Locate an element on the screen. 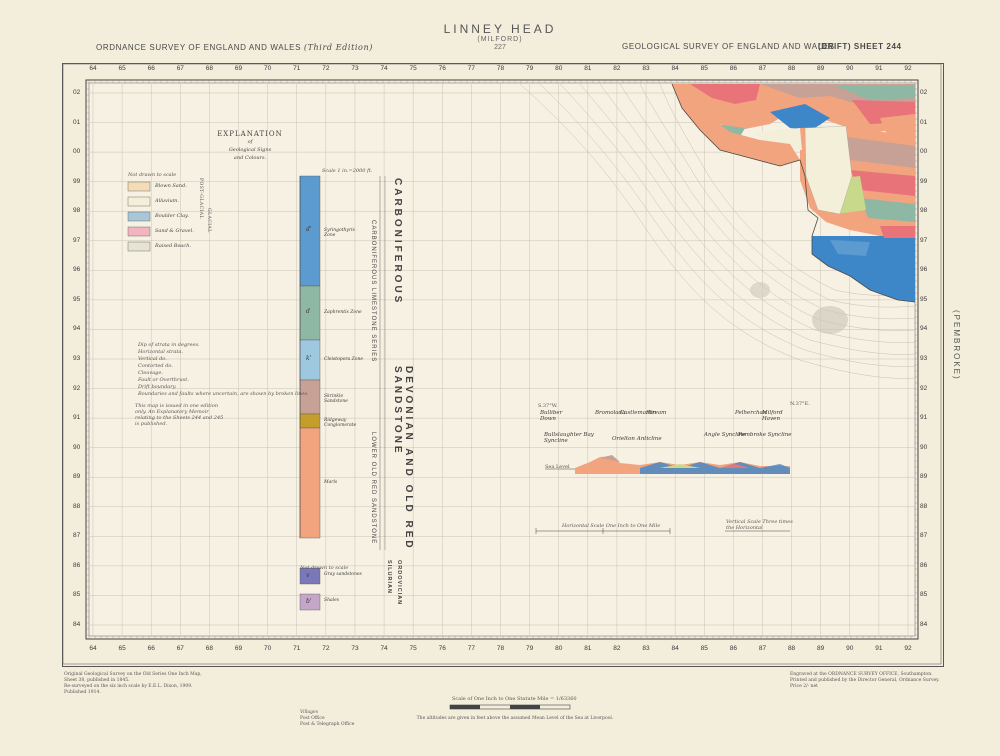 This screenshot has width=1000, height=756. grid-number-top: 70 is located at coordinates (268, 68).